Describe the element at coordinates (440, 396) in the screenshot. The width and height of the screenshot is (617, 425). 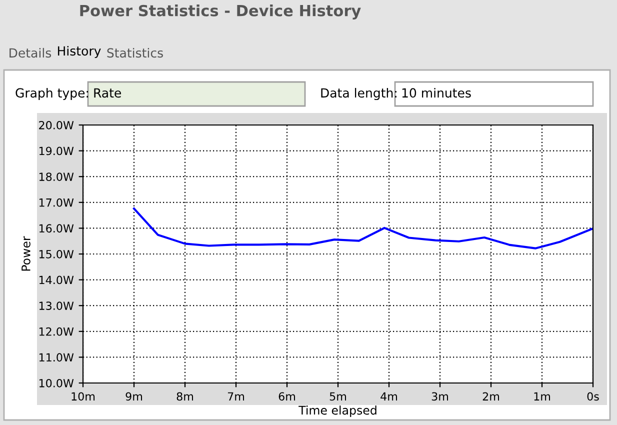
I see `x-tick-label: 3m` at that location.